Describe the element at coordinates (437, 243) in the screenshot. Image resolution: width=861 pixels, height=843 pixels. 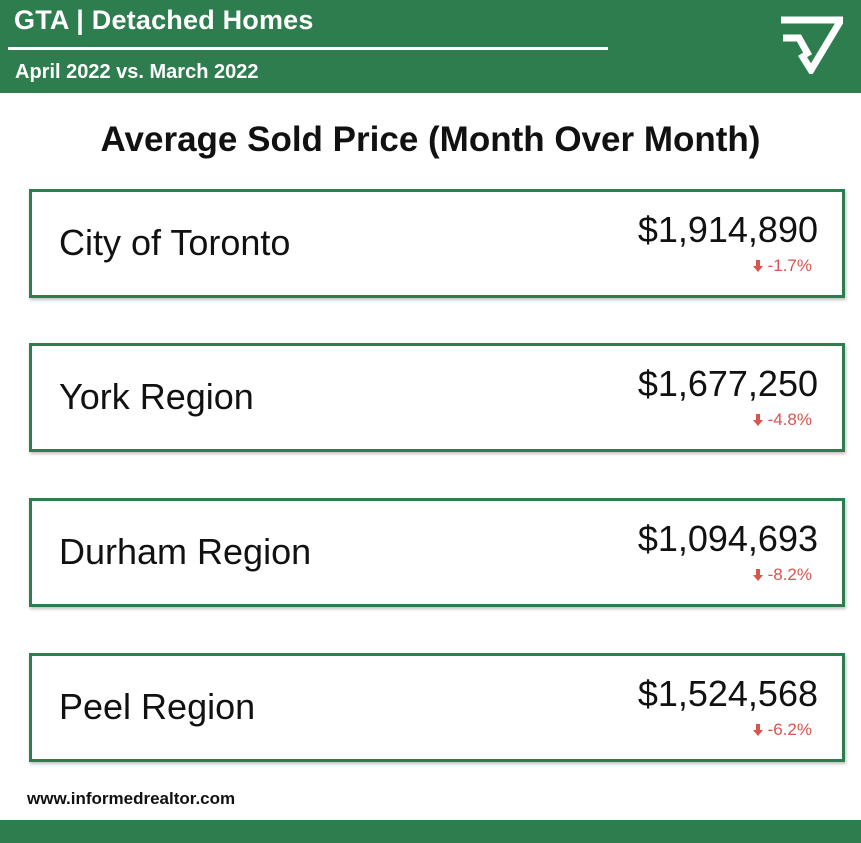
I see `region-card-toronto: City of Toronto $1,914,890 -1.7%` at that location.